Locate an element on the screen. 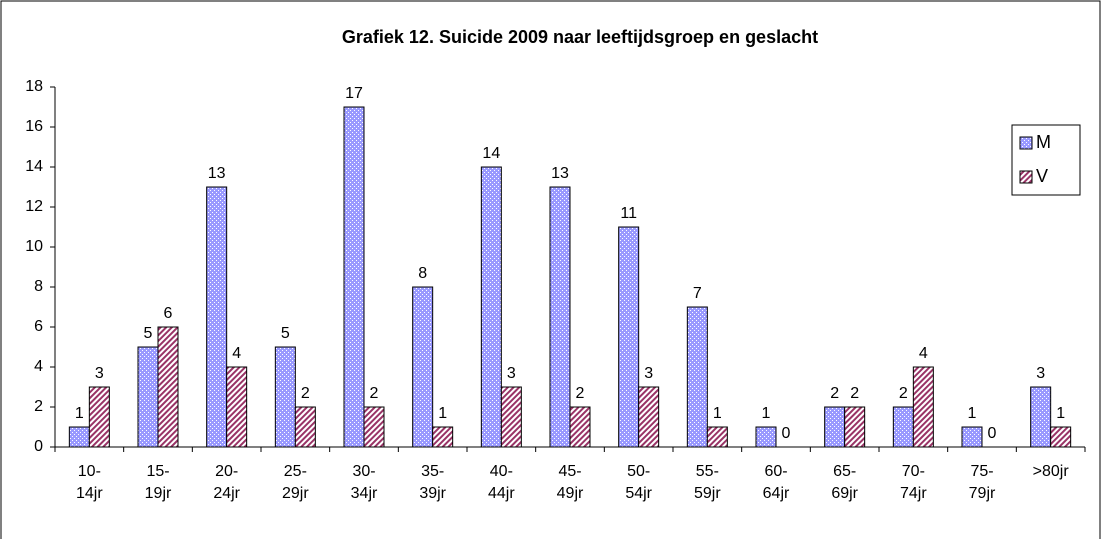 The width and height of the screenshot is (1102, 539). x-tick-label: 35-39jr is located at coordinates (432, 482).